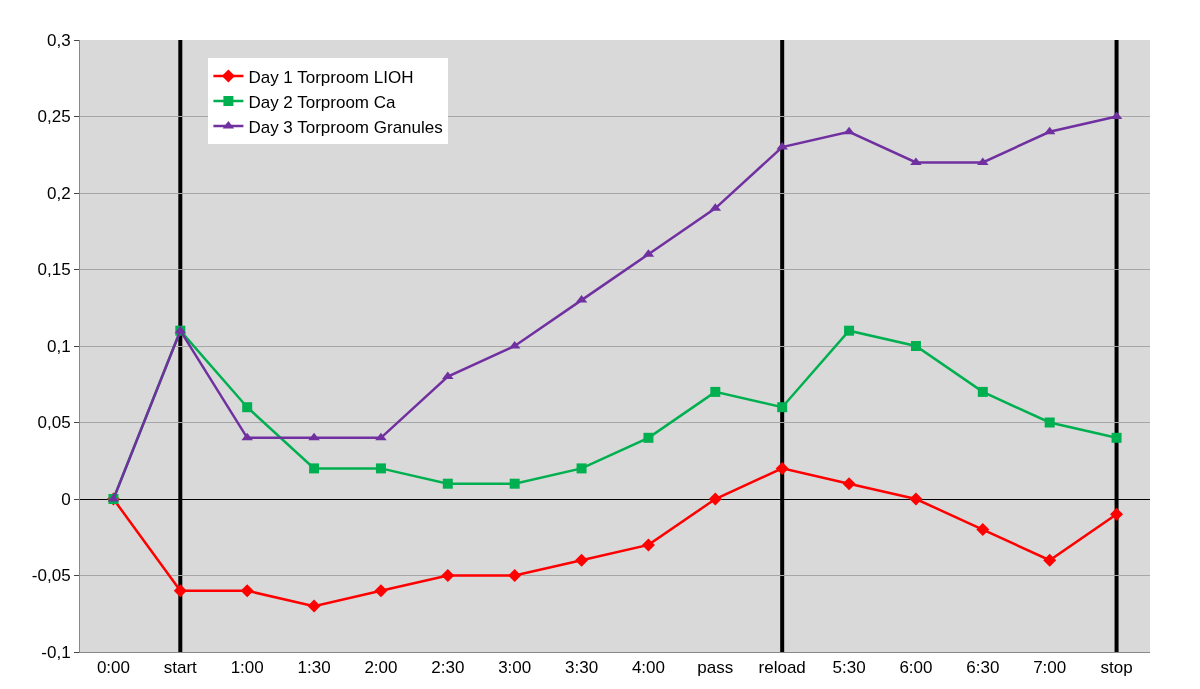 The width and height of the screenshot is (1200, 689). Describe the element at coordinates (381, 668) in the screenshot. I see `x-tick-label: 2:00` at that location.